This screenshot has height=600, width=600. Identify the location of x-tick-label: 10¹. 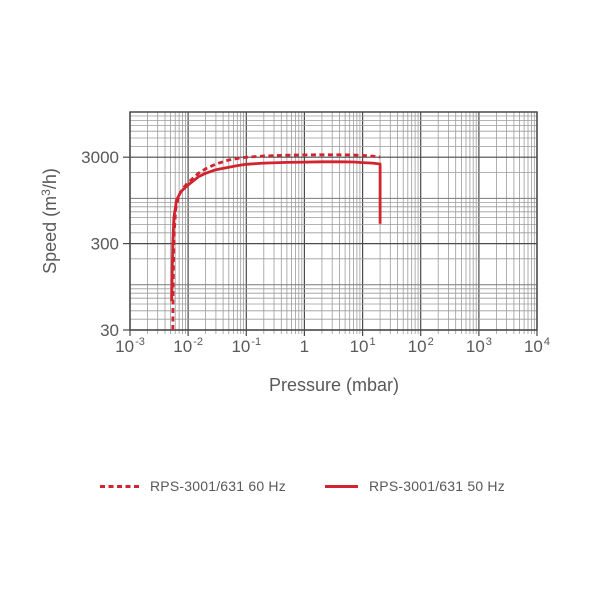
(363, 346).